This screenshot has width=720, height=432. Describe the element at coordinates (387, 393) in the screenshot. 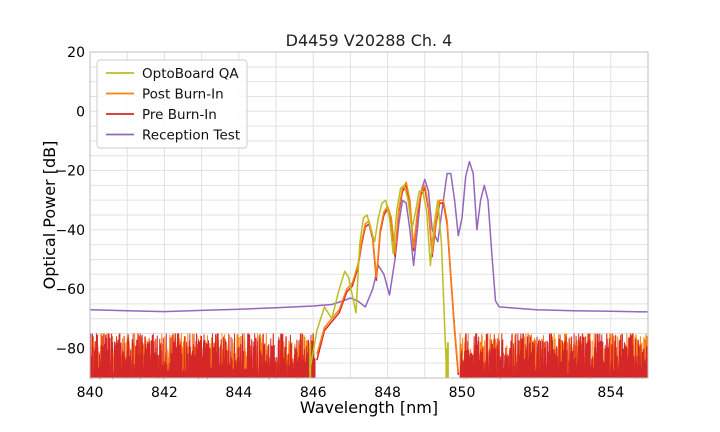

I see `x-tick-label: 848` at that location.